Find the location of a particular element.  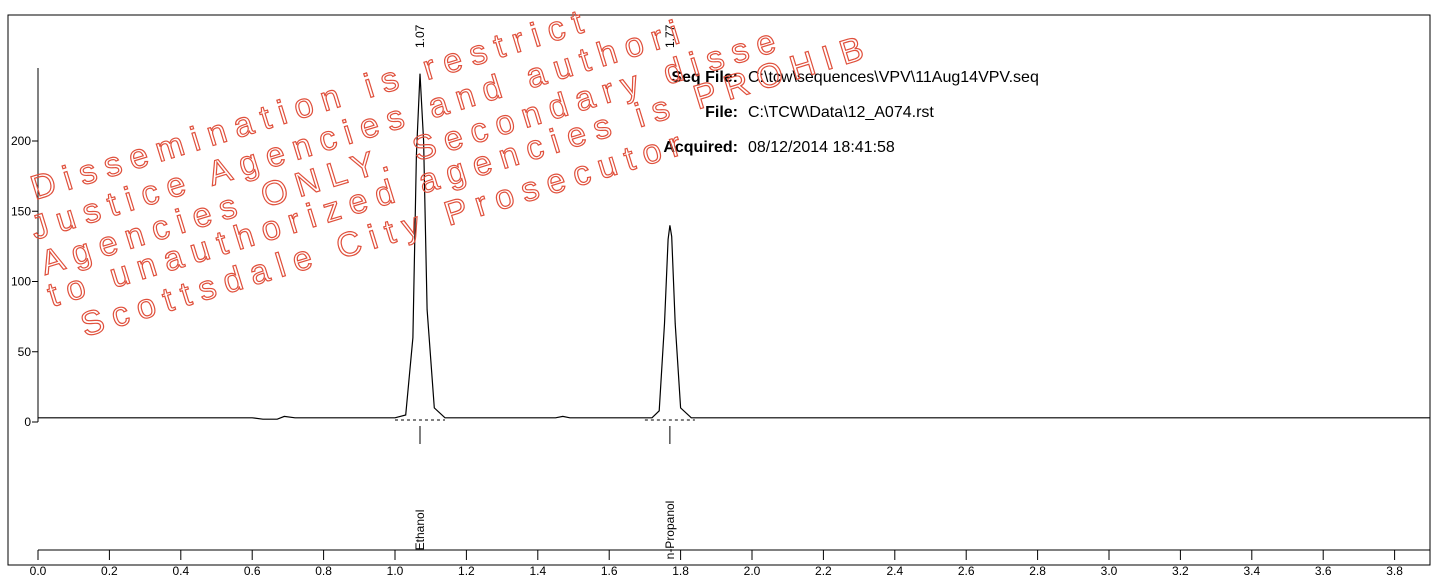

x-tick-label: 1.0 is located at coordinates (395, 571).